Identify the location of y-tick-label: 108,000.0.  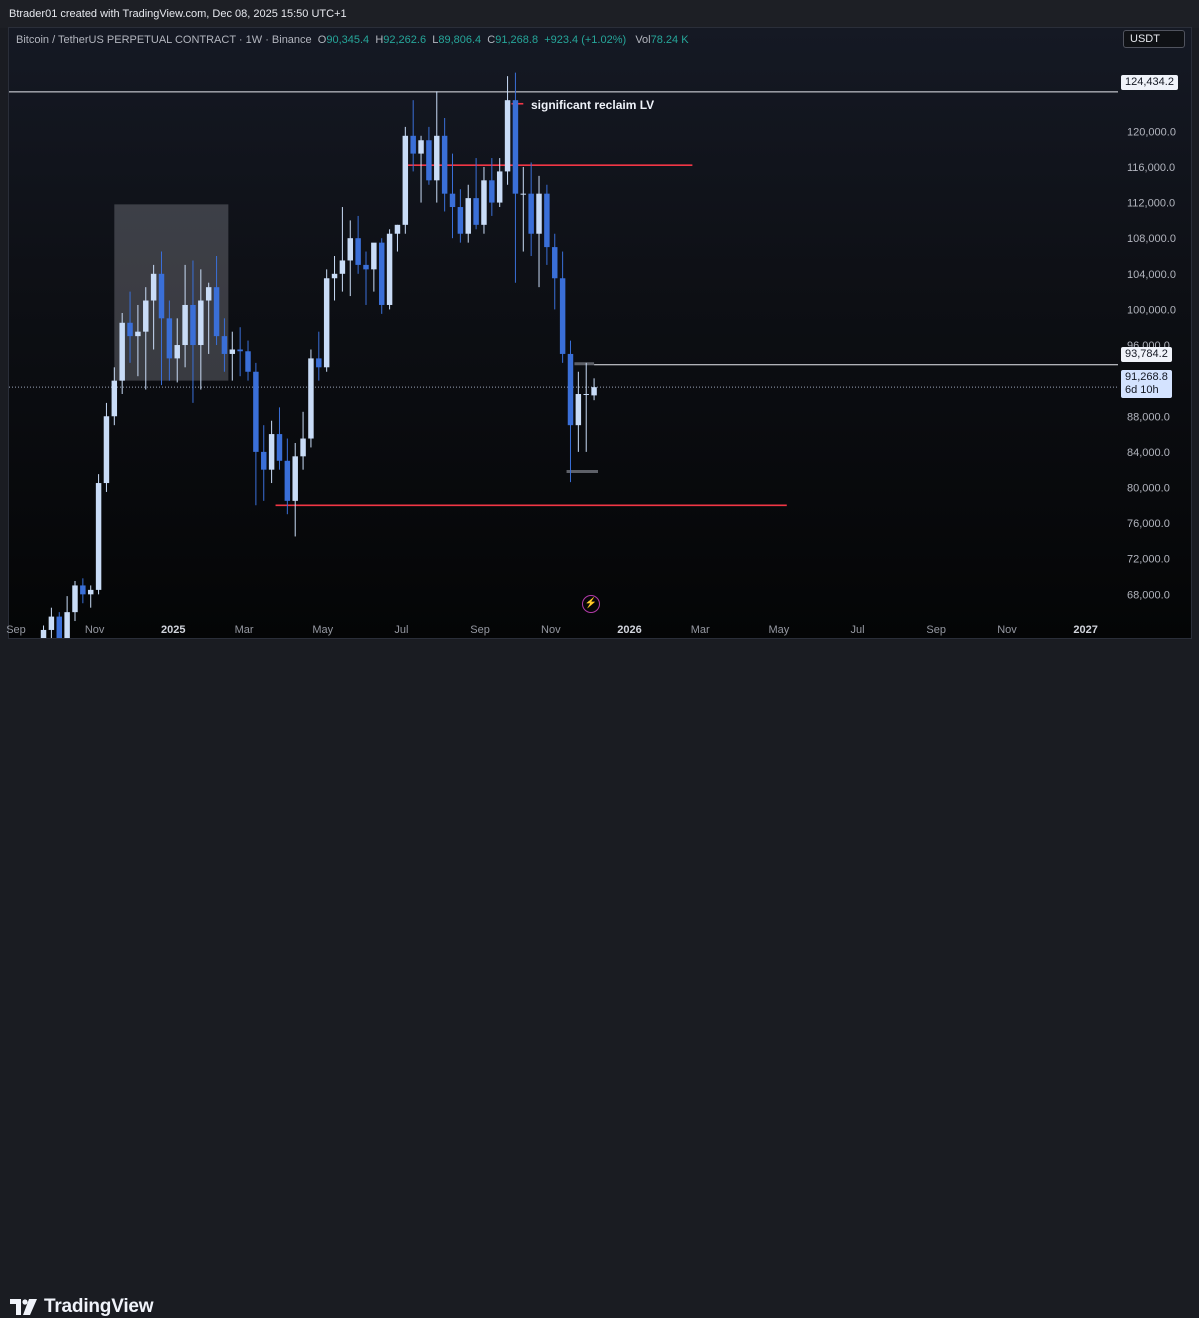
(1151, 239).